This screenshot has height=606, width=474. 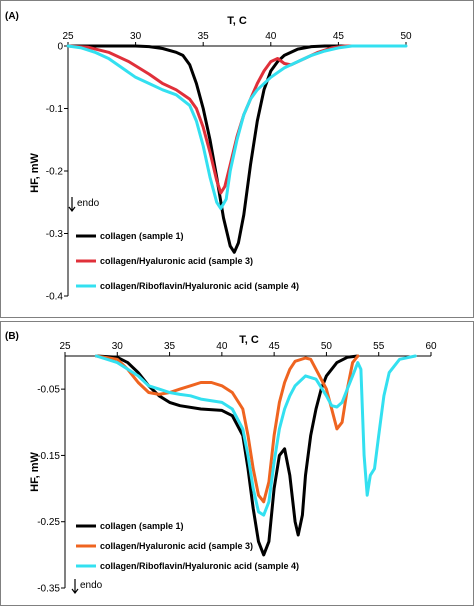 I want to click on panel-b-endo-label: endo, so click(x=91, y=585).